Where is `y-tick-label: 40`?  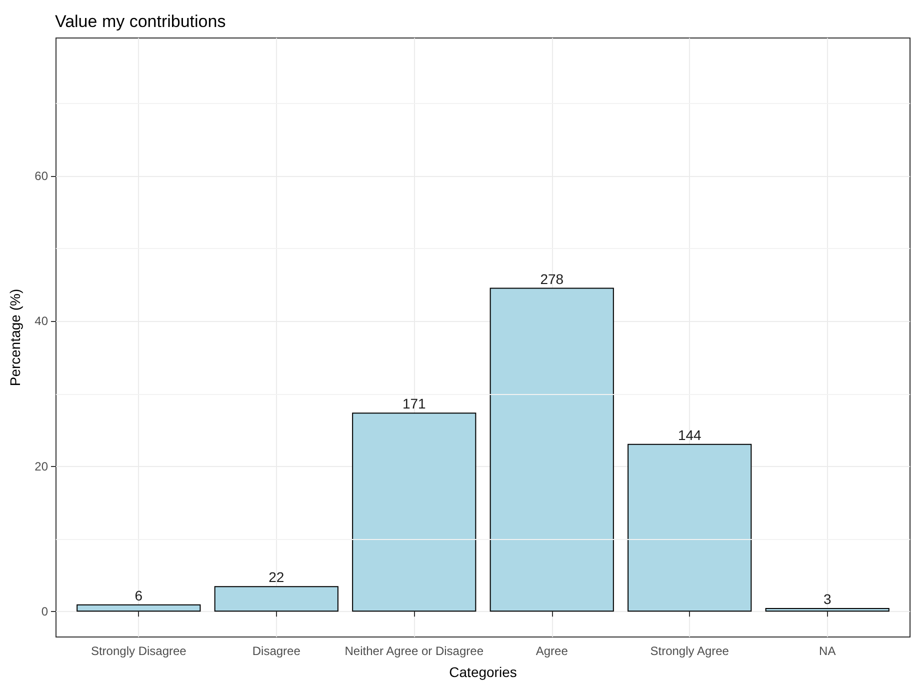
y-tick-label: 40 is located at coordinates (41, 321).